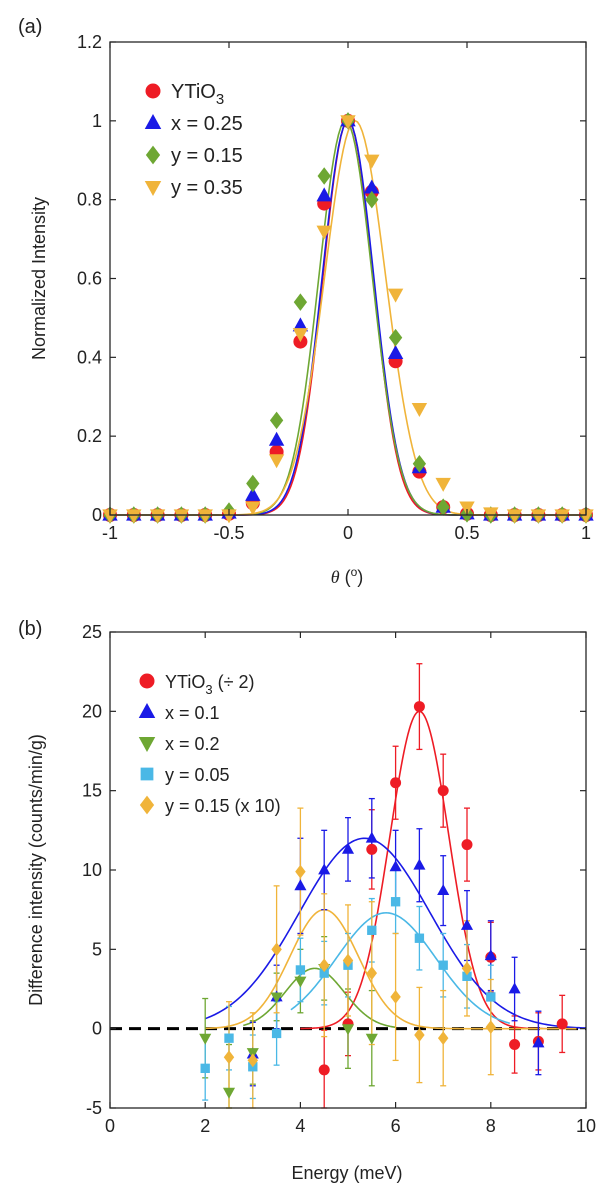 The width and height of the screenshot is (614, 1188). Describe the element at coordinates (586, 533) in the screenshot. I see `a-xtick-label: 1` at that location.